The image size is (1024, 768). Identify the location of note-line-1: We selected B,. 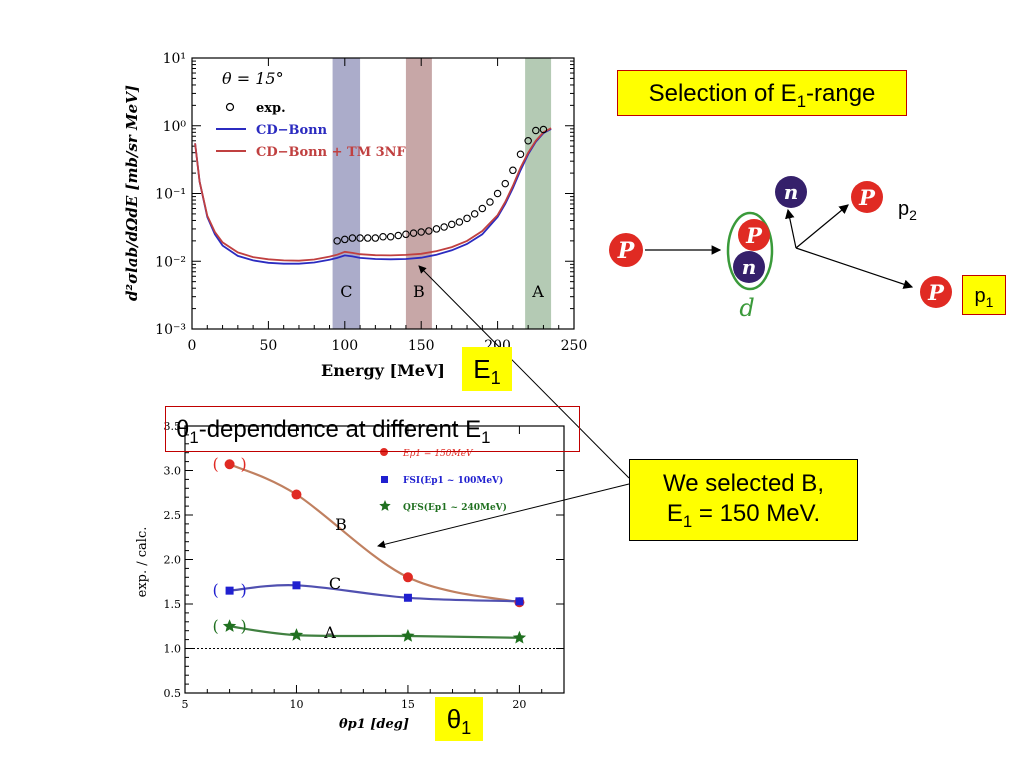
(743, 483).